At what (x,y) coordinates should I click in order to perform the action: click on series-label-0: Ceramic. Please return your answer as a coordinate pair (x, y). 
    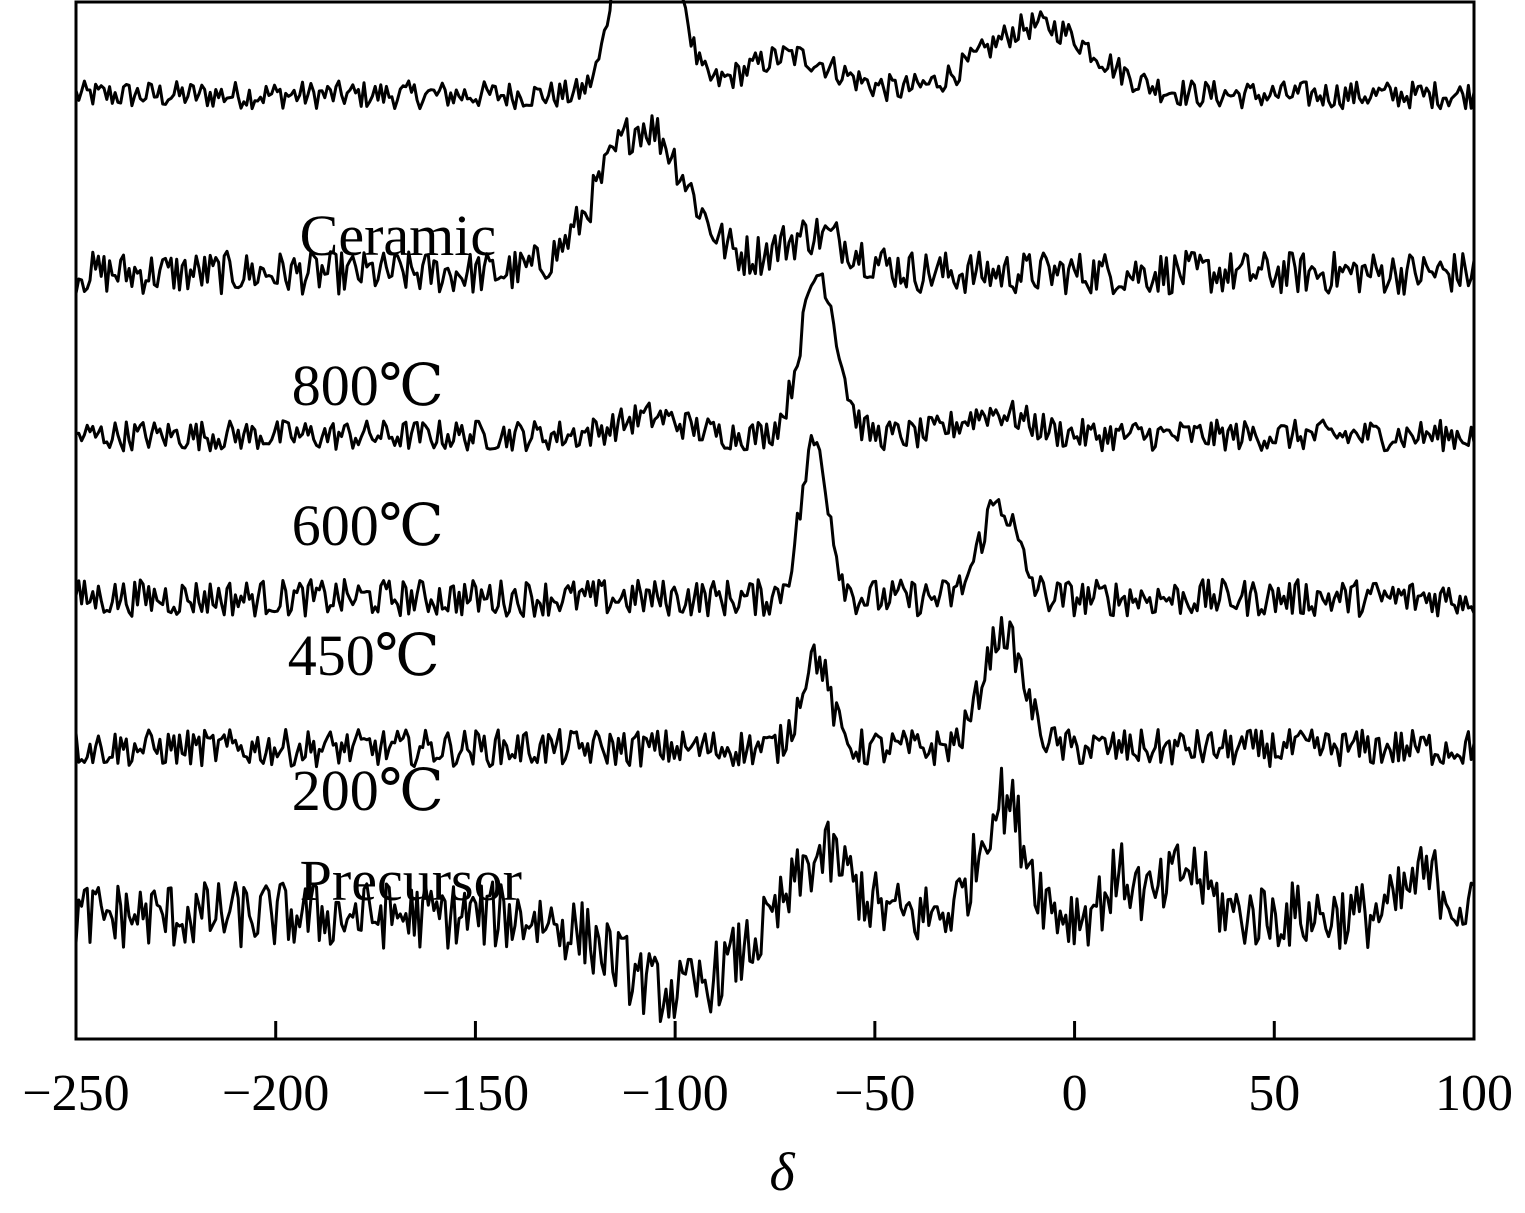
    Looking at the image, I should click on (398, 235).